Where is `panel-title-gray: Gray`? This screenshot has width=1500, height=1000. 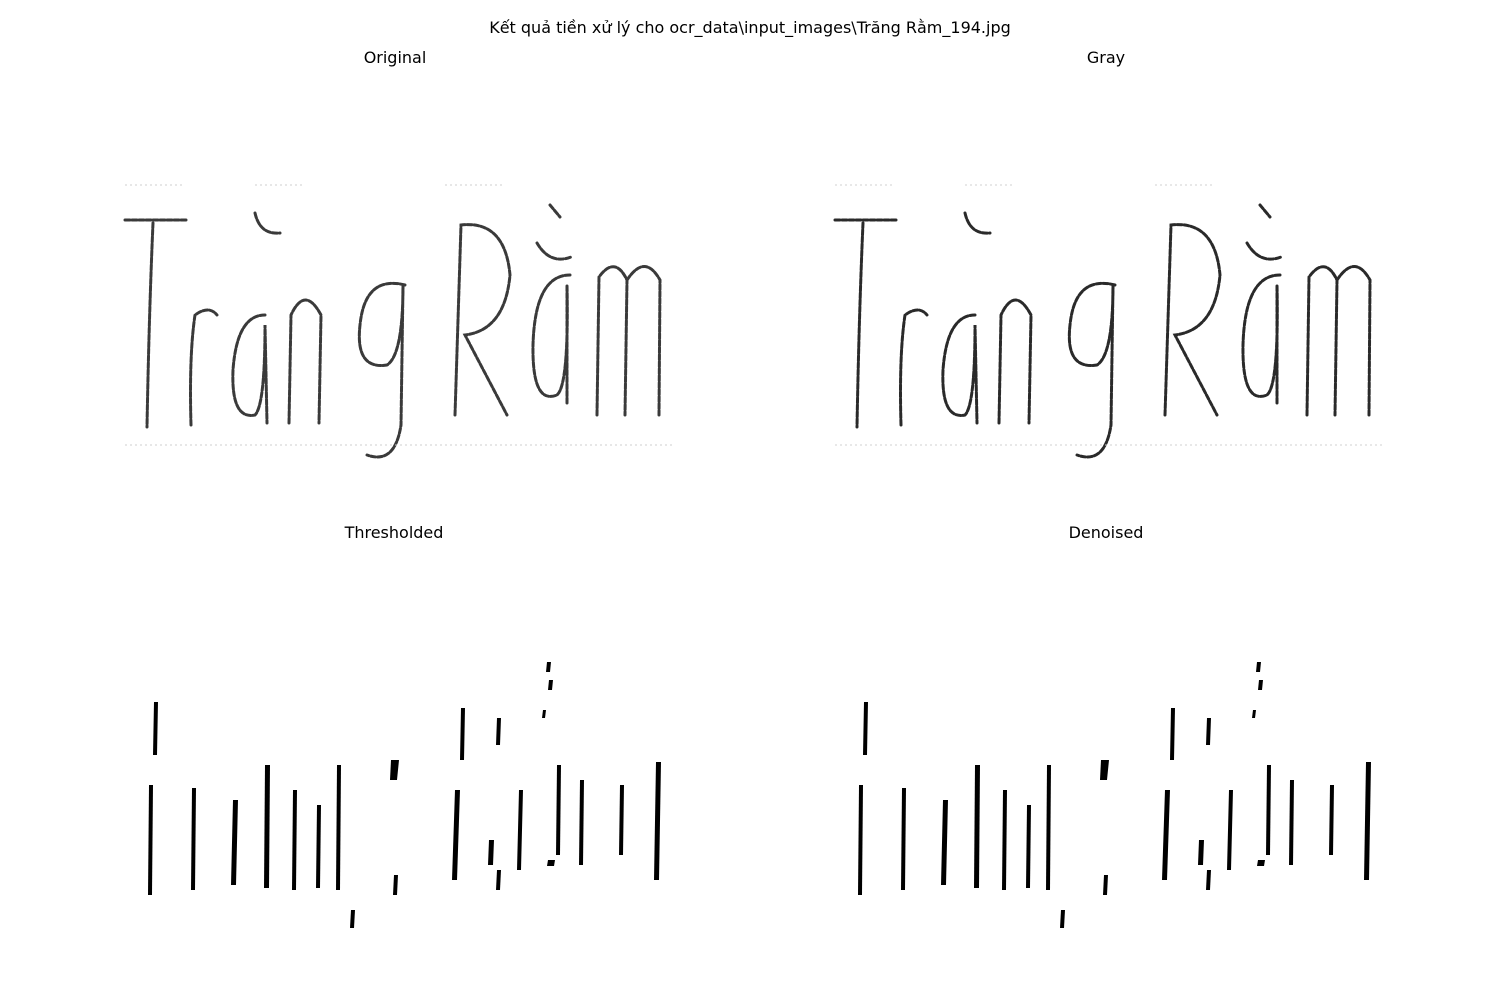 panel-title-gray: Gray is located at coordinates (1106, 57).